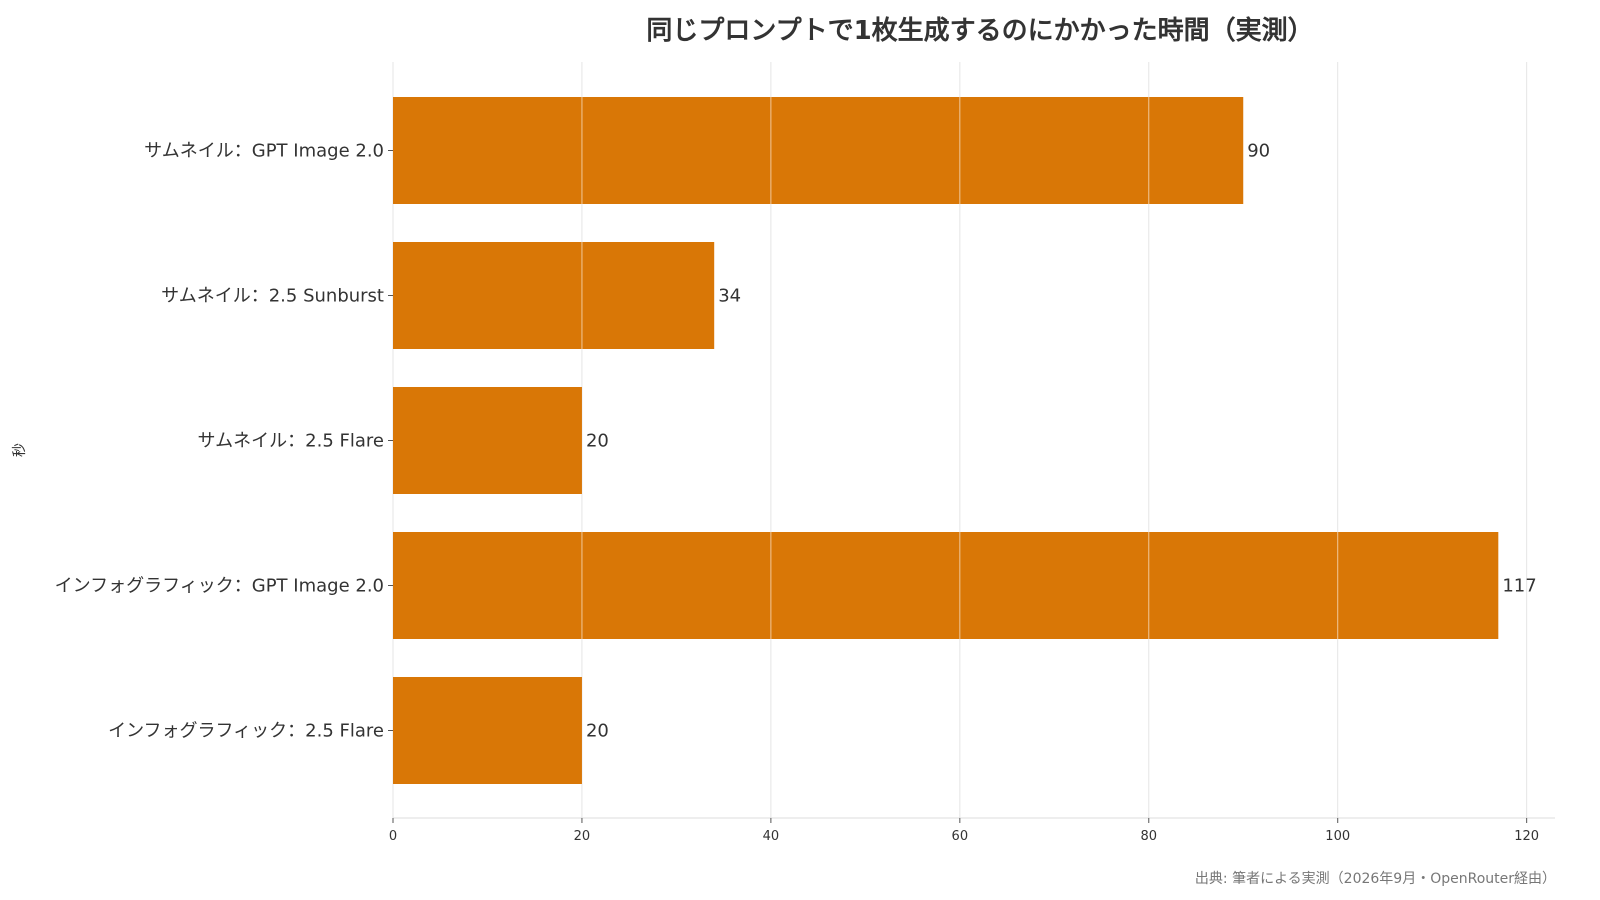 The width and height of the screenshot is (1600, 900). Describe the element at coordinates (264, 151) in the screenshot. I see `category-label: サムネイル：GPT Image 2.0` at that location.